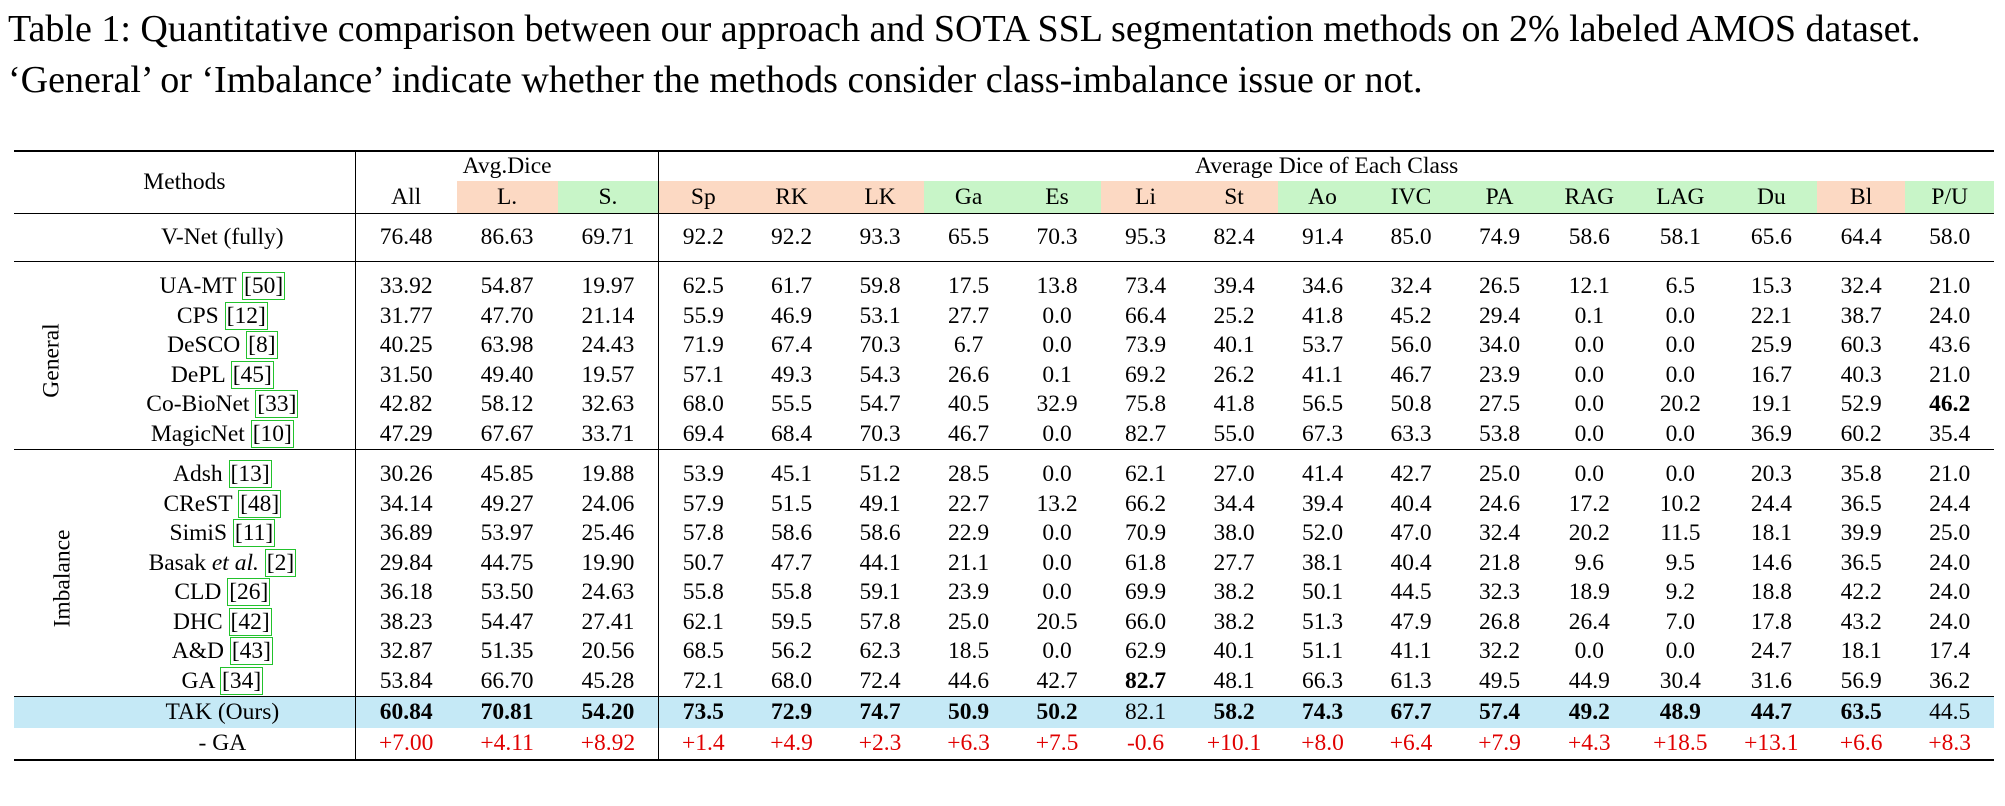 This screenshot has height=806, width=2005. I want to click on col-header-st: St, so click(1234, 197).